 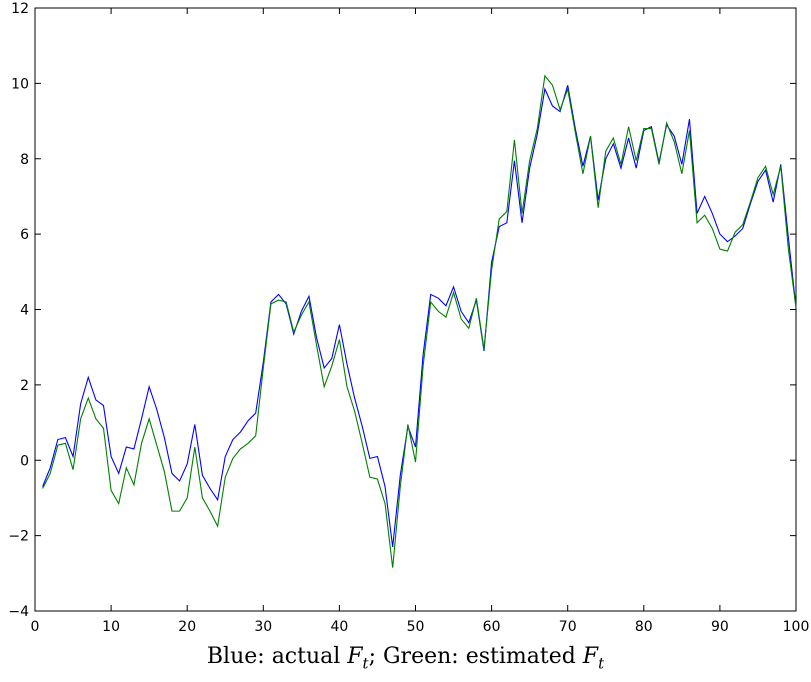 I want to click on caption-subscript-1: t, so click(x=365, y=663).